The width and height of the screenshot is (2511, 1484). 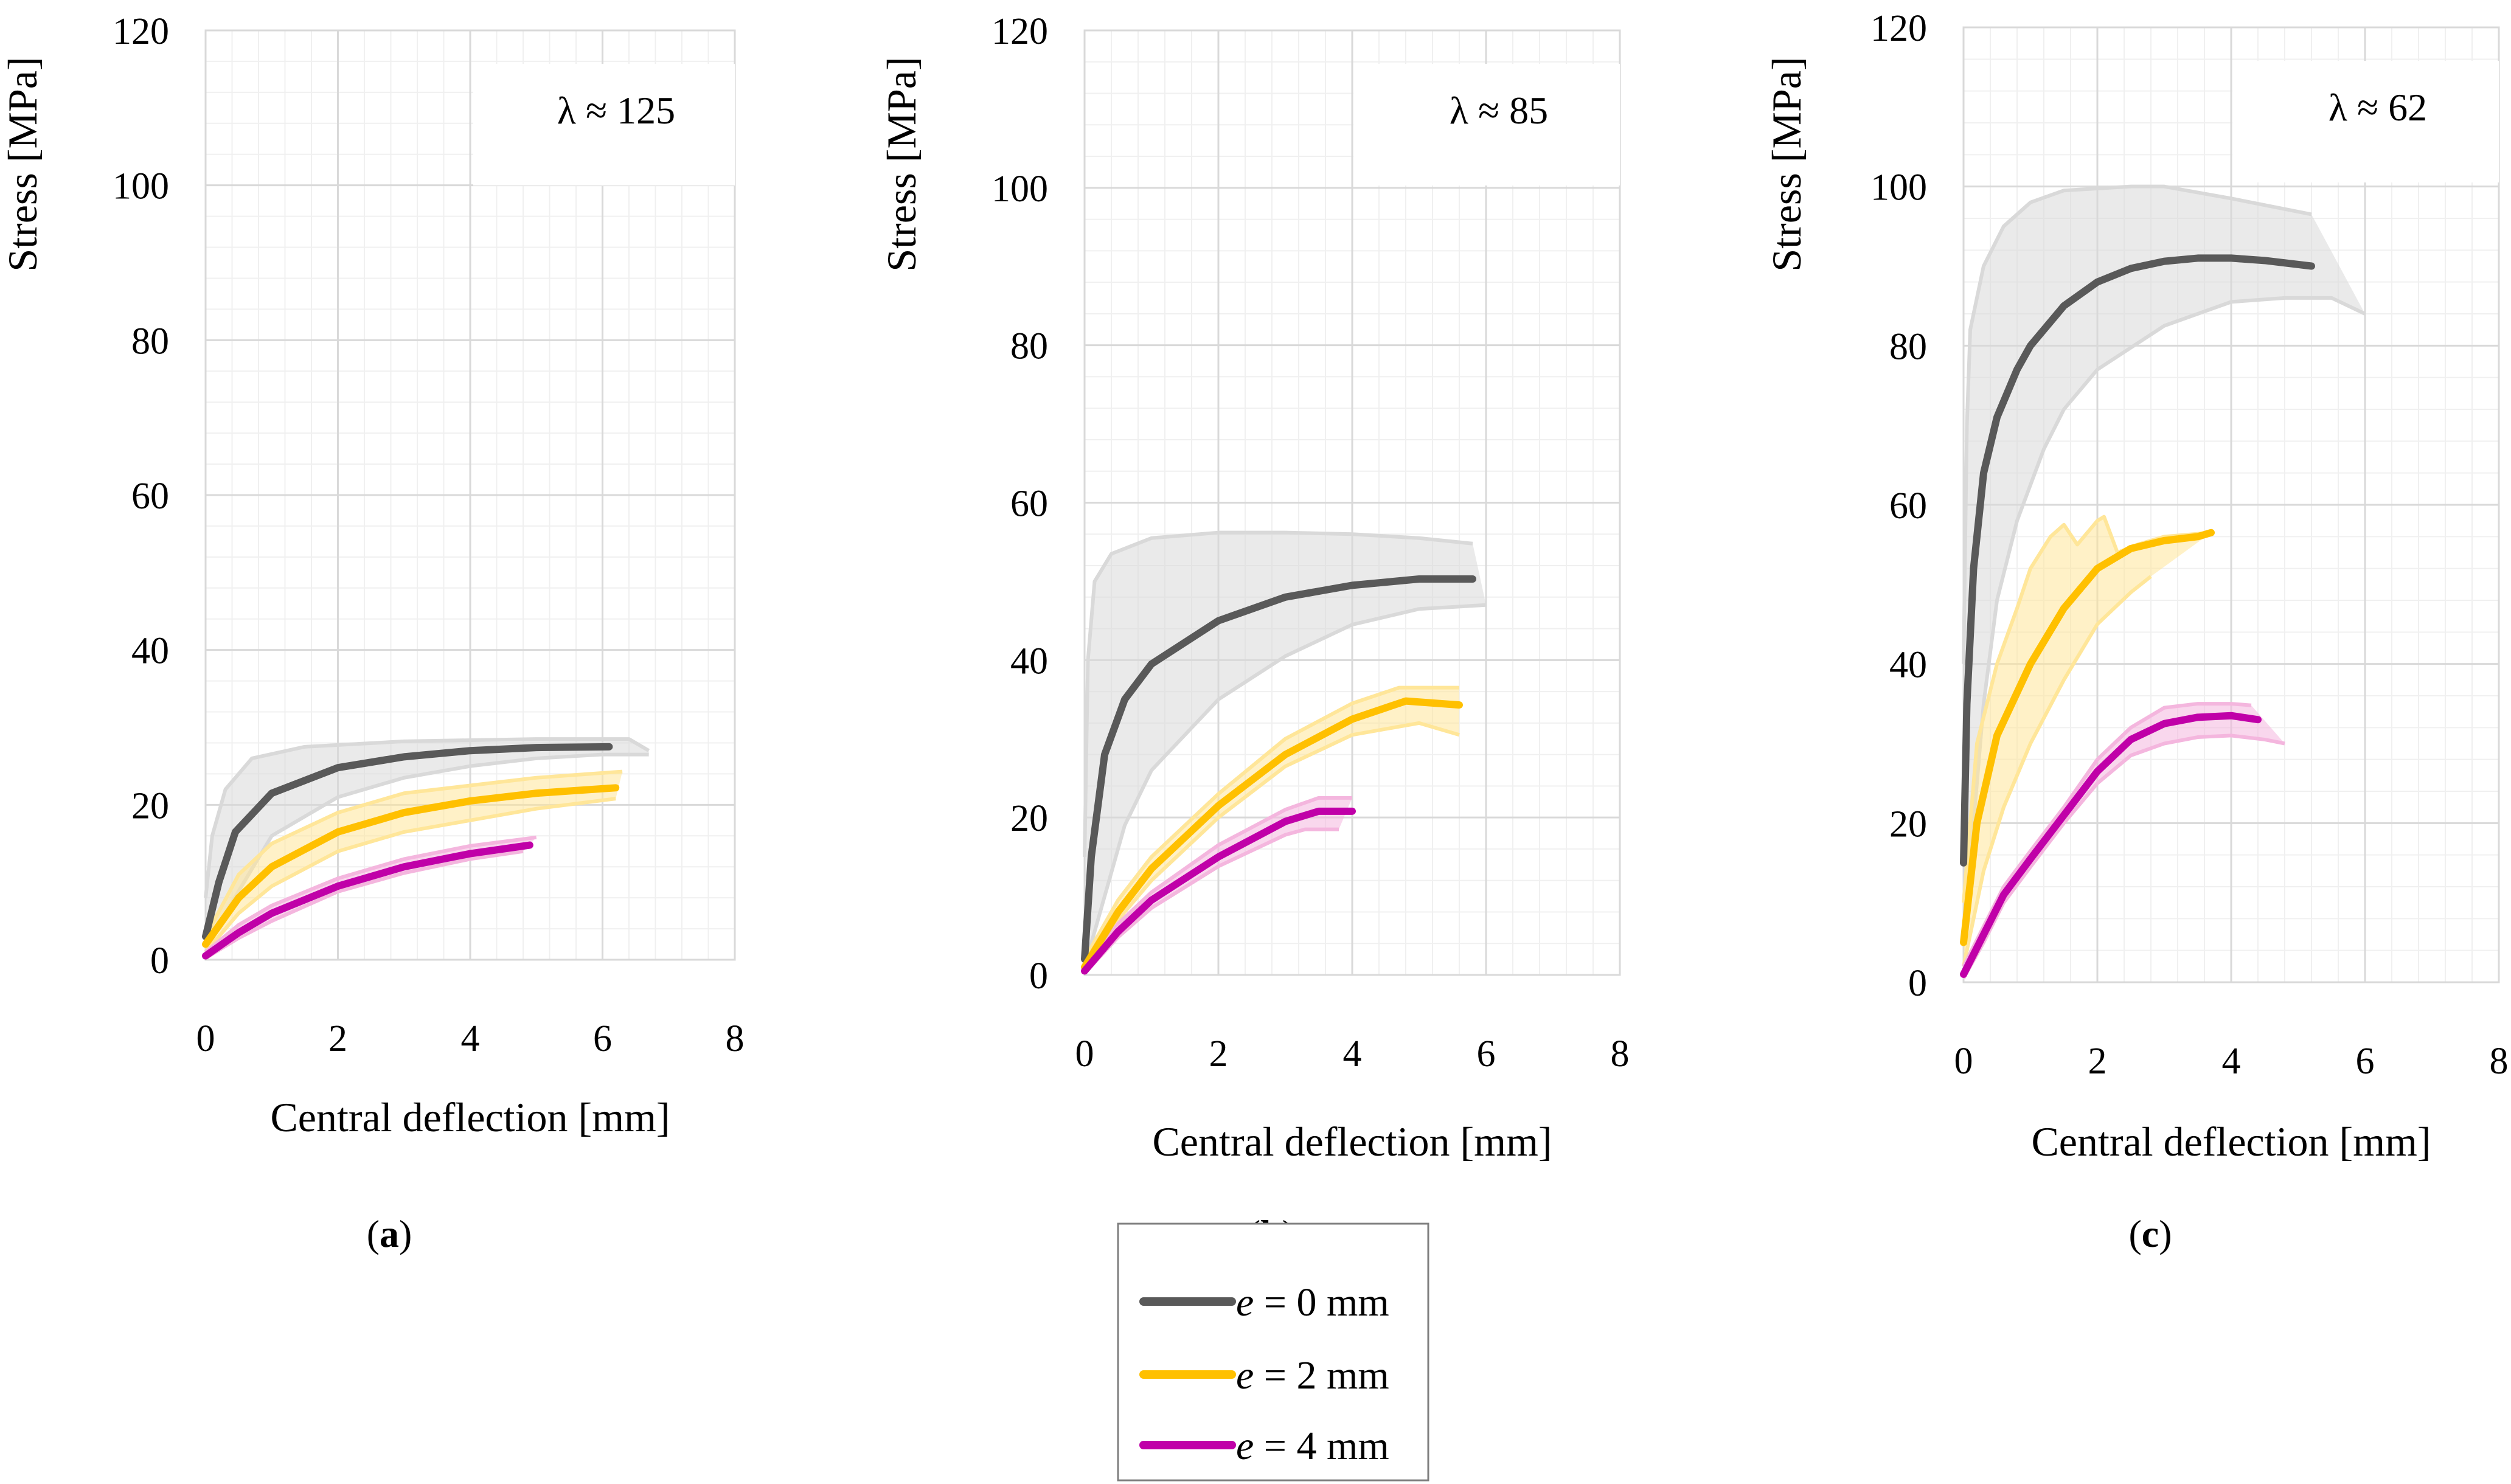 I want to click on caption-letter: a, so click(x=390, y=1233).